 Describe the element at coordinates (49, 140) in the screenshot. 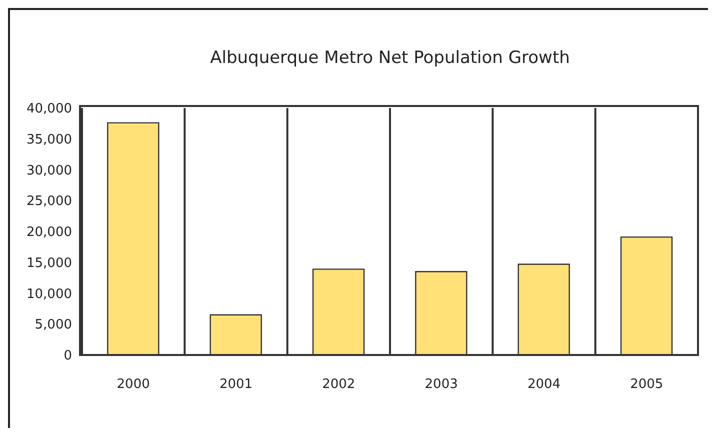

I see `y-tick-label: 35,000` at that location.